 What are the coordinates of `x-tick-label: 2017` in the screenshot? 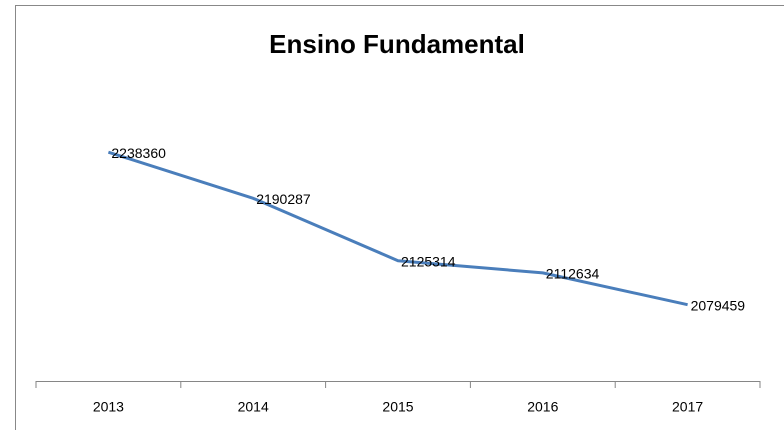 It's located at (687, 407).